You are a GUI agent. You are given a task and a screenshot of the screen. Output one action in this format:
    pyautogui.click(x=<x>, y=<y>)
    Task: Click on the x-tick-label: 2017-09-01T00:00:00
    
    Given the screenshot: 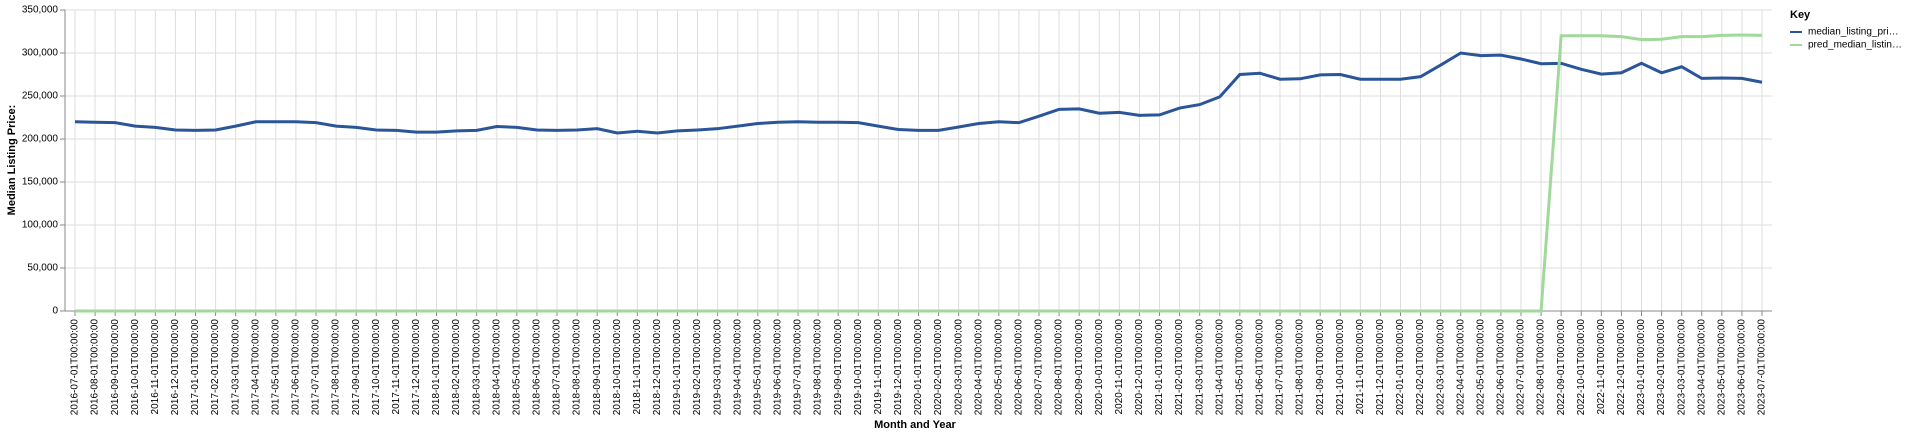 What is the action you would take?
    pyautogui.click(x=356, y=367)
    